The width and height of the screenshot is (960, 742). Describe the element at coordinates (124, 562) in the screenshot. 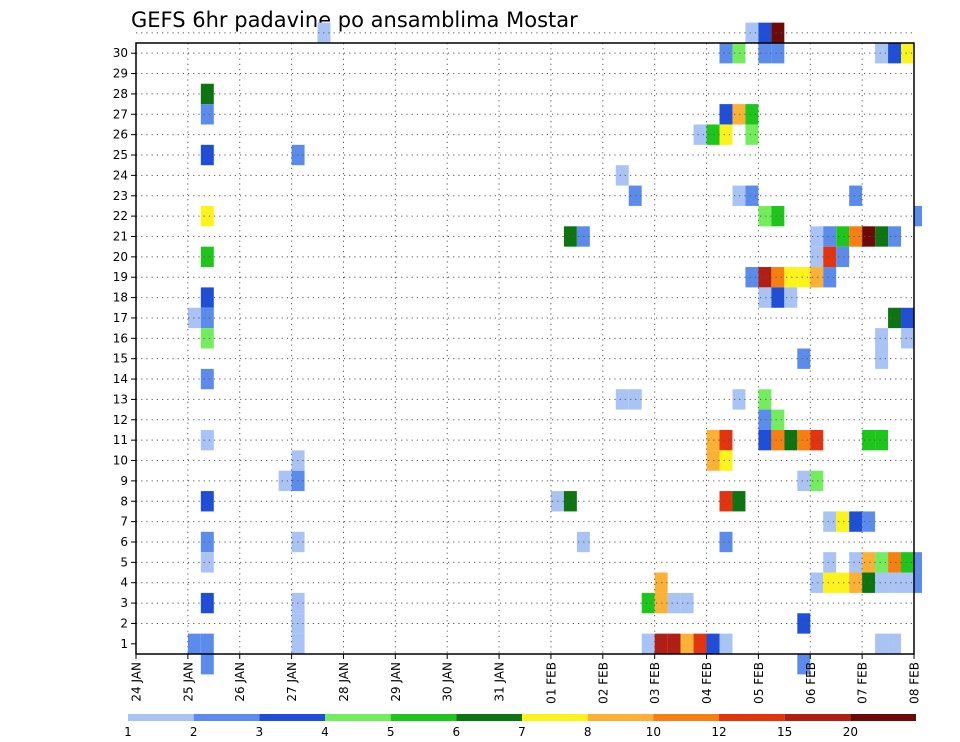

I see `y-tick-label: 5` at that location.